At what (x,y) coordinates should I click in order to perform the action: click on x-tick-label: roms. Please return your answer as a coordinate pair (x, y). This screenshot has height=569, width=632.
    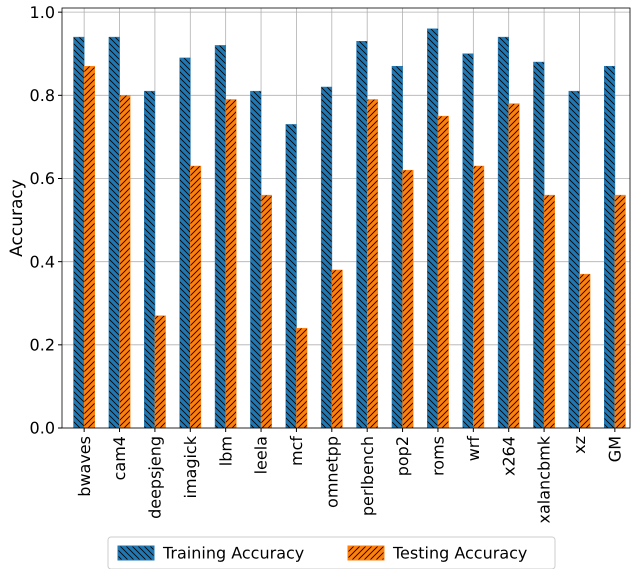
    Looking at the image, I should click on (438, 456).